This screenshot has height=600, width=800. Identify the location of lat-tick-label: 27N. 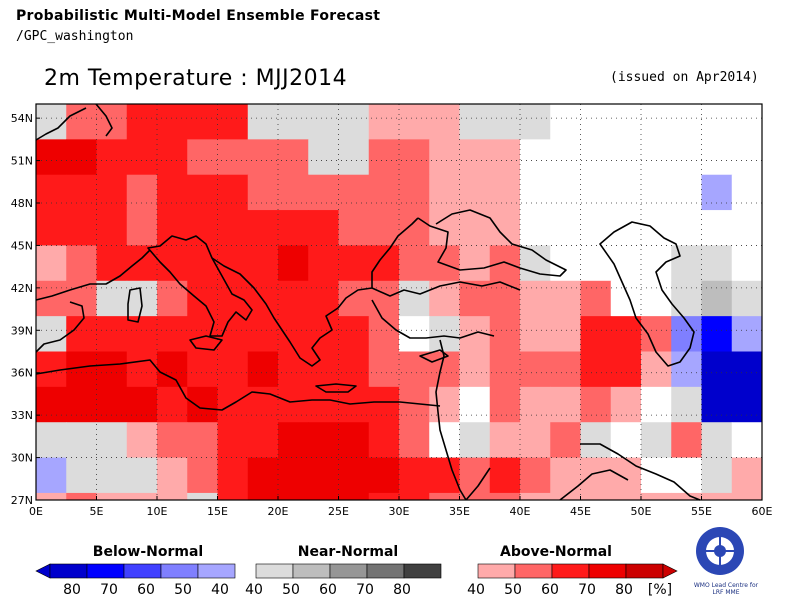
(22, 500).